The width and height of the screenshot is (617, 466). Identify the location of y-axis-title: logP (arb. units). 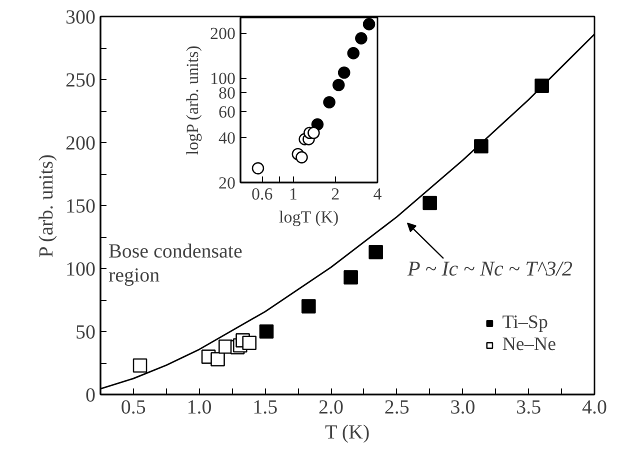
(192, 101).